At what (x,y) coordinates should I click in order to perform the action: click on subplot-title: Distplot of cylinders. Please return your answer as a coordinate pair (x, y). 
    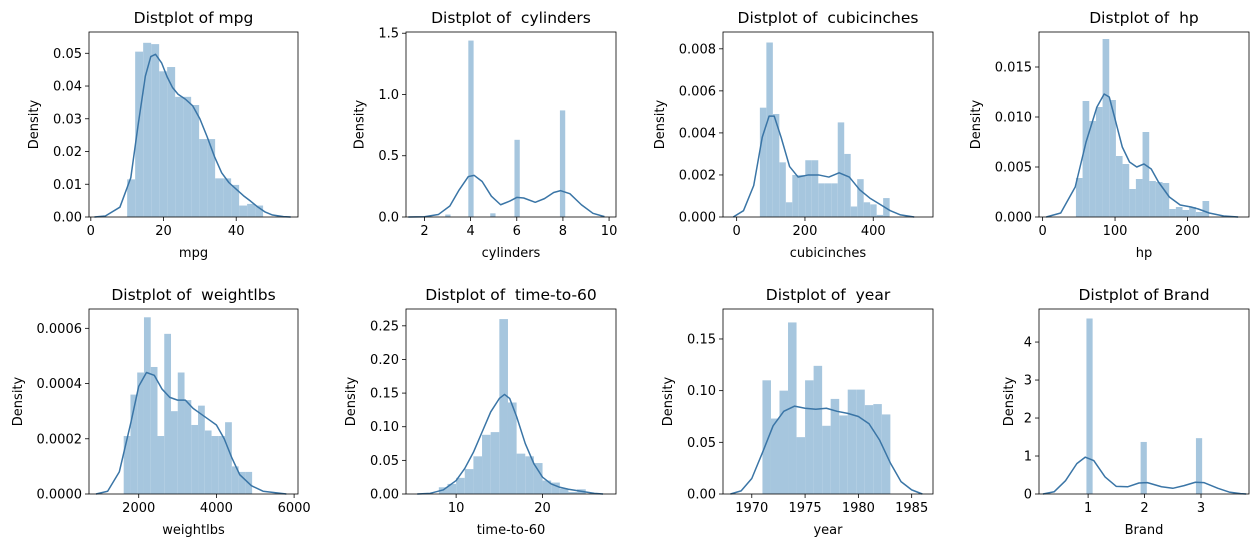
    Looking at the image, I should click on (511, 18).